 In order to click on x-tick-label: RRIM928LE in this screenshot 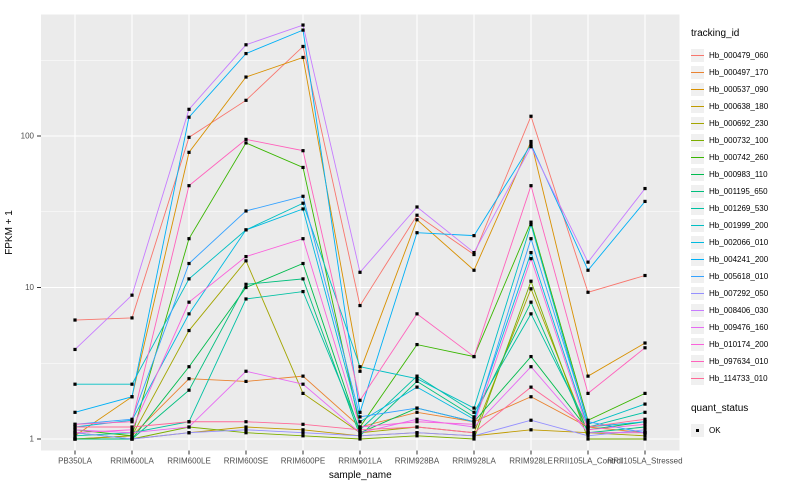, I will do `click(531, 461)`.